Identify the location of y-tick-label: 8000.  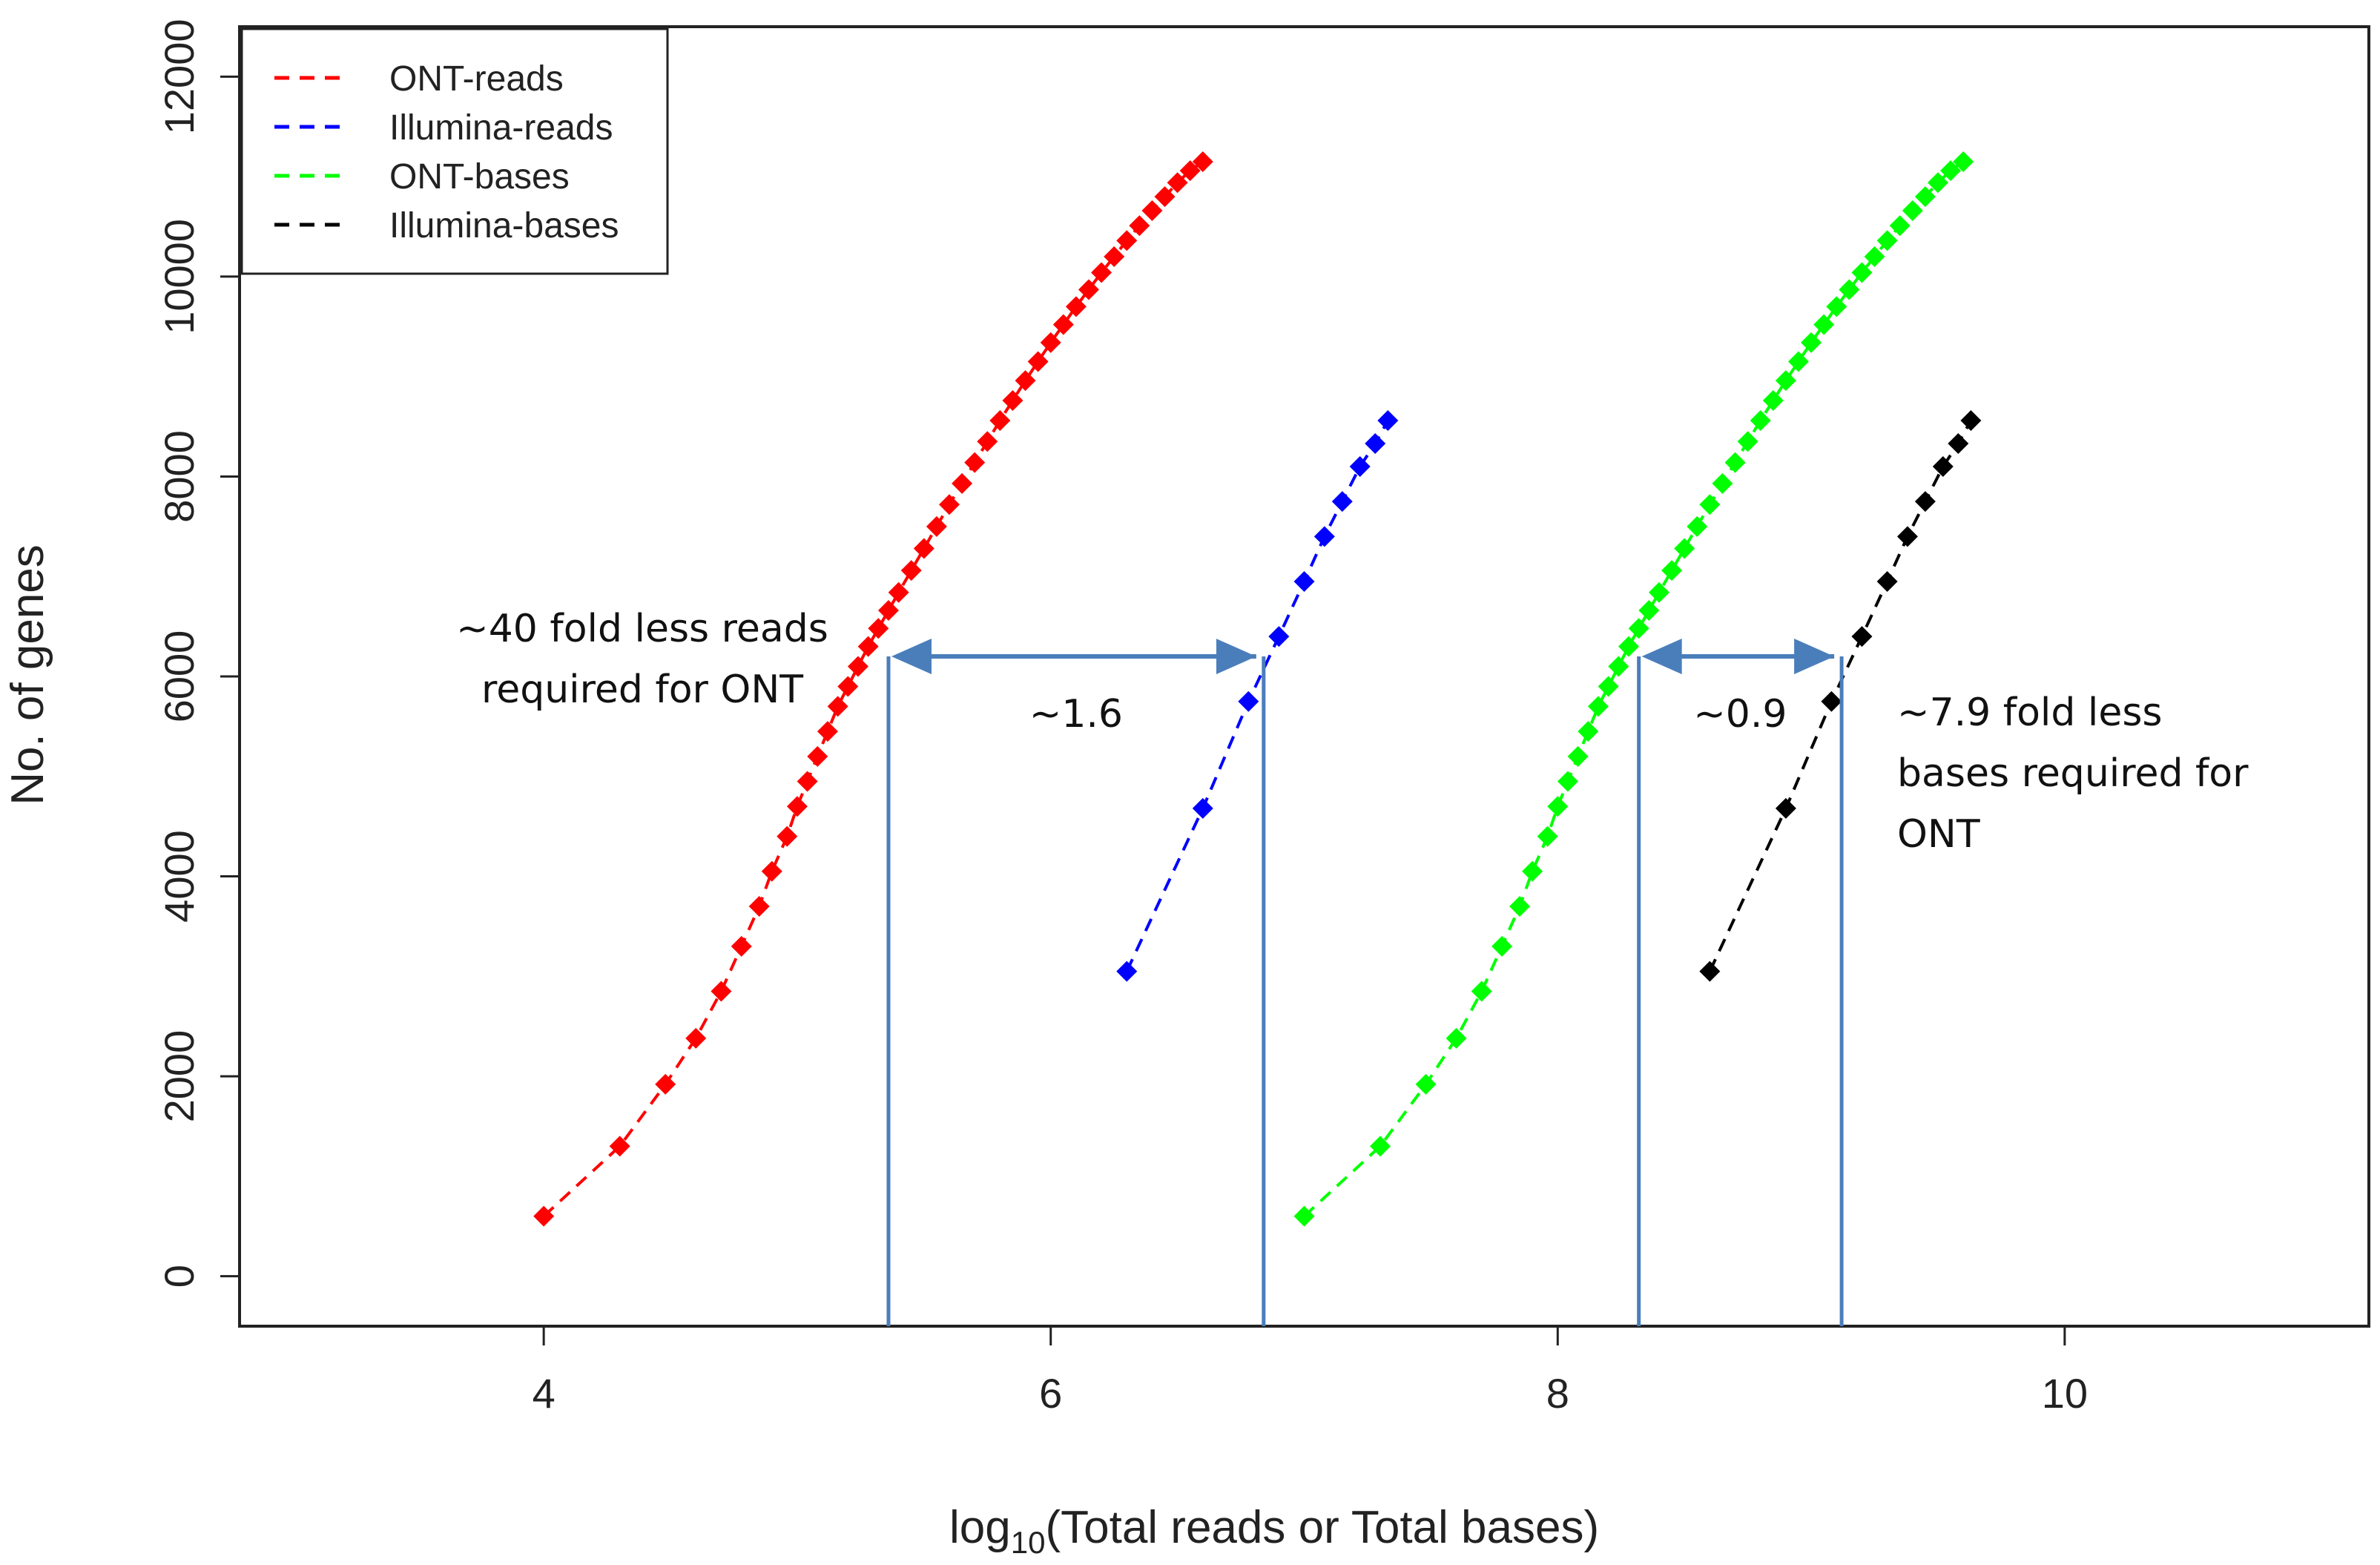
(179, 476).